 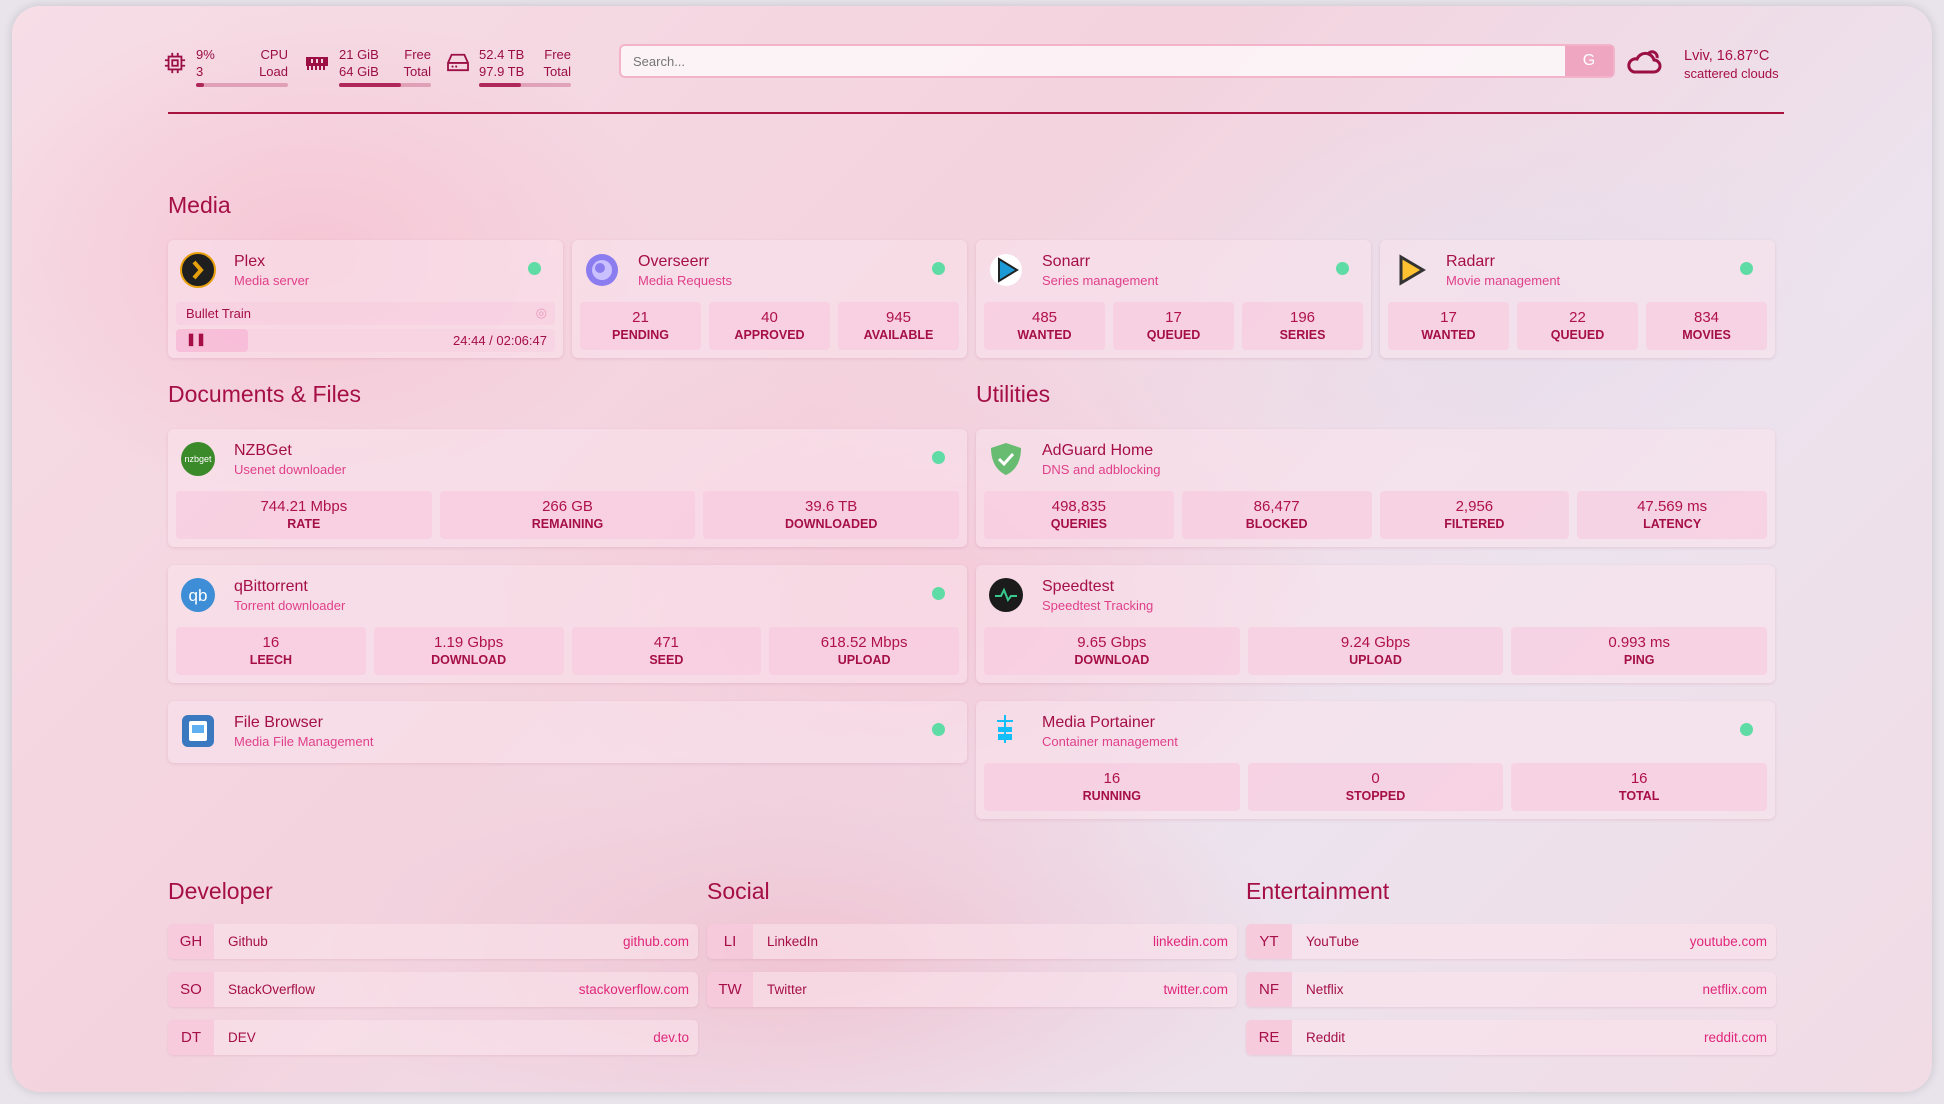 What do you see at coordinates (666, 660) in the screenshot?
I see `stat-label: SEED` at bounding box center [666, 660].